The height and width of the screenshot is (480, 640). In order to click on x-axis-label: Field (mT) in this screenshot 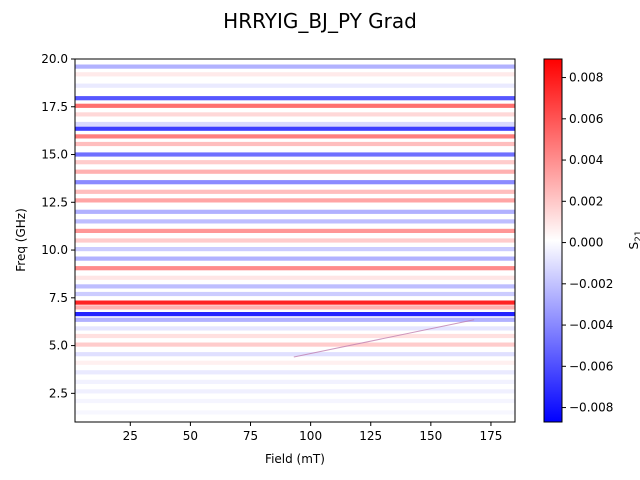, I will do `click(295, 459)`.